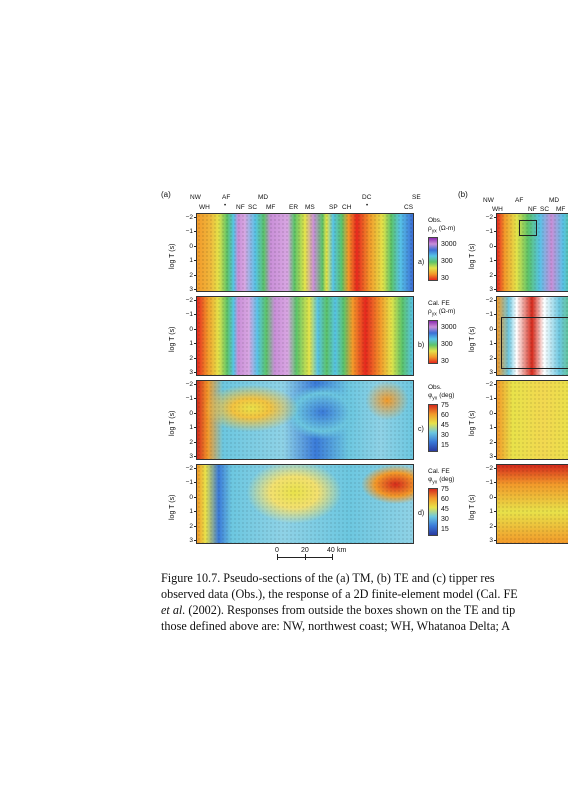 This screenshot has width=568, height=800. Describe the element at coordinates (342, 550) in the screenshot. I see `scale-bar-unit: km` at that location.